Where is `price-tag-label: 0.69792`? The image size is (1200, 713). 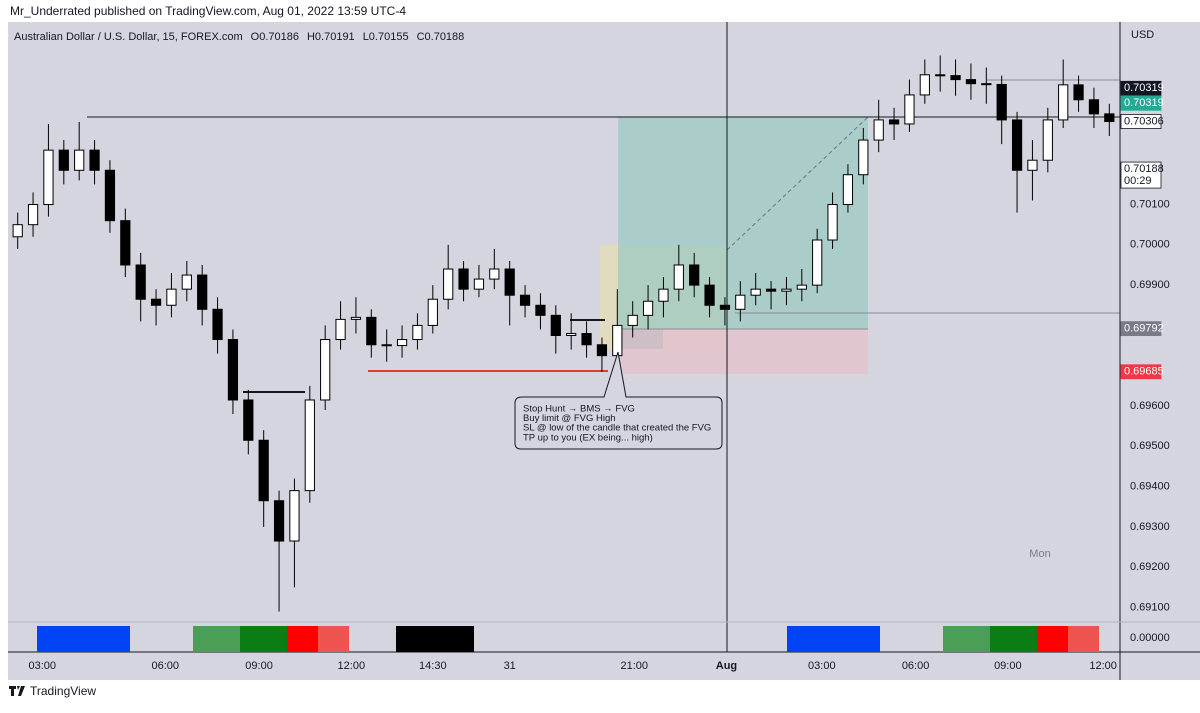 price-tag-label: 0.69792 is located at coordinates (1144, 329).